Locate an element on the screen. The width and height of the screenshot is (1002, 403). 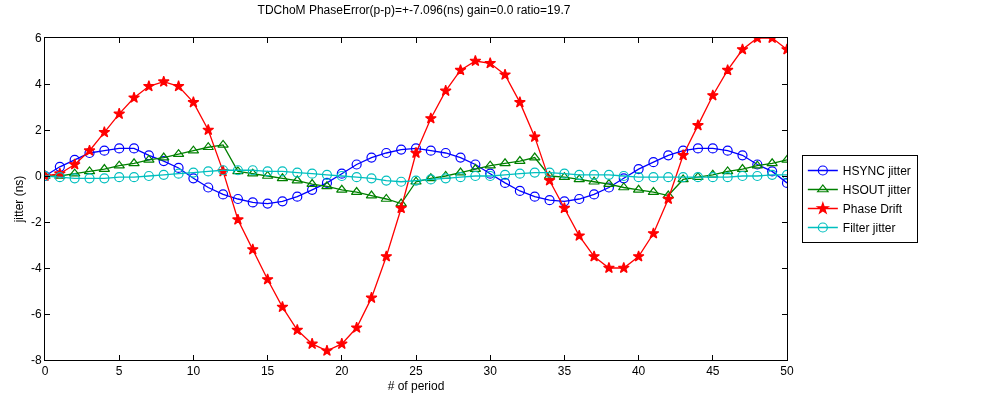
y-tick-label: 6 is located at coordinates (38, 38).